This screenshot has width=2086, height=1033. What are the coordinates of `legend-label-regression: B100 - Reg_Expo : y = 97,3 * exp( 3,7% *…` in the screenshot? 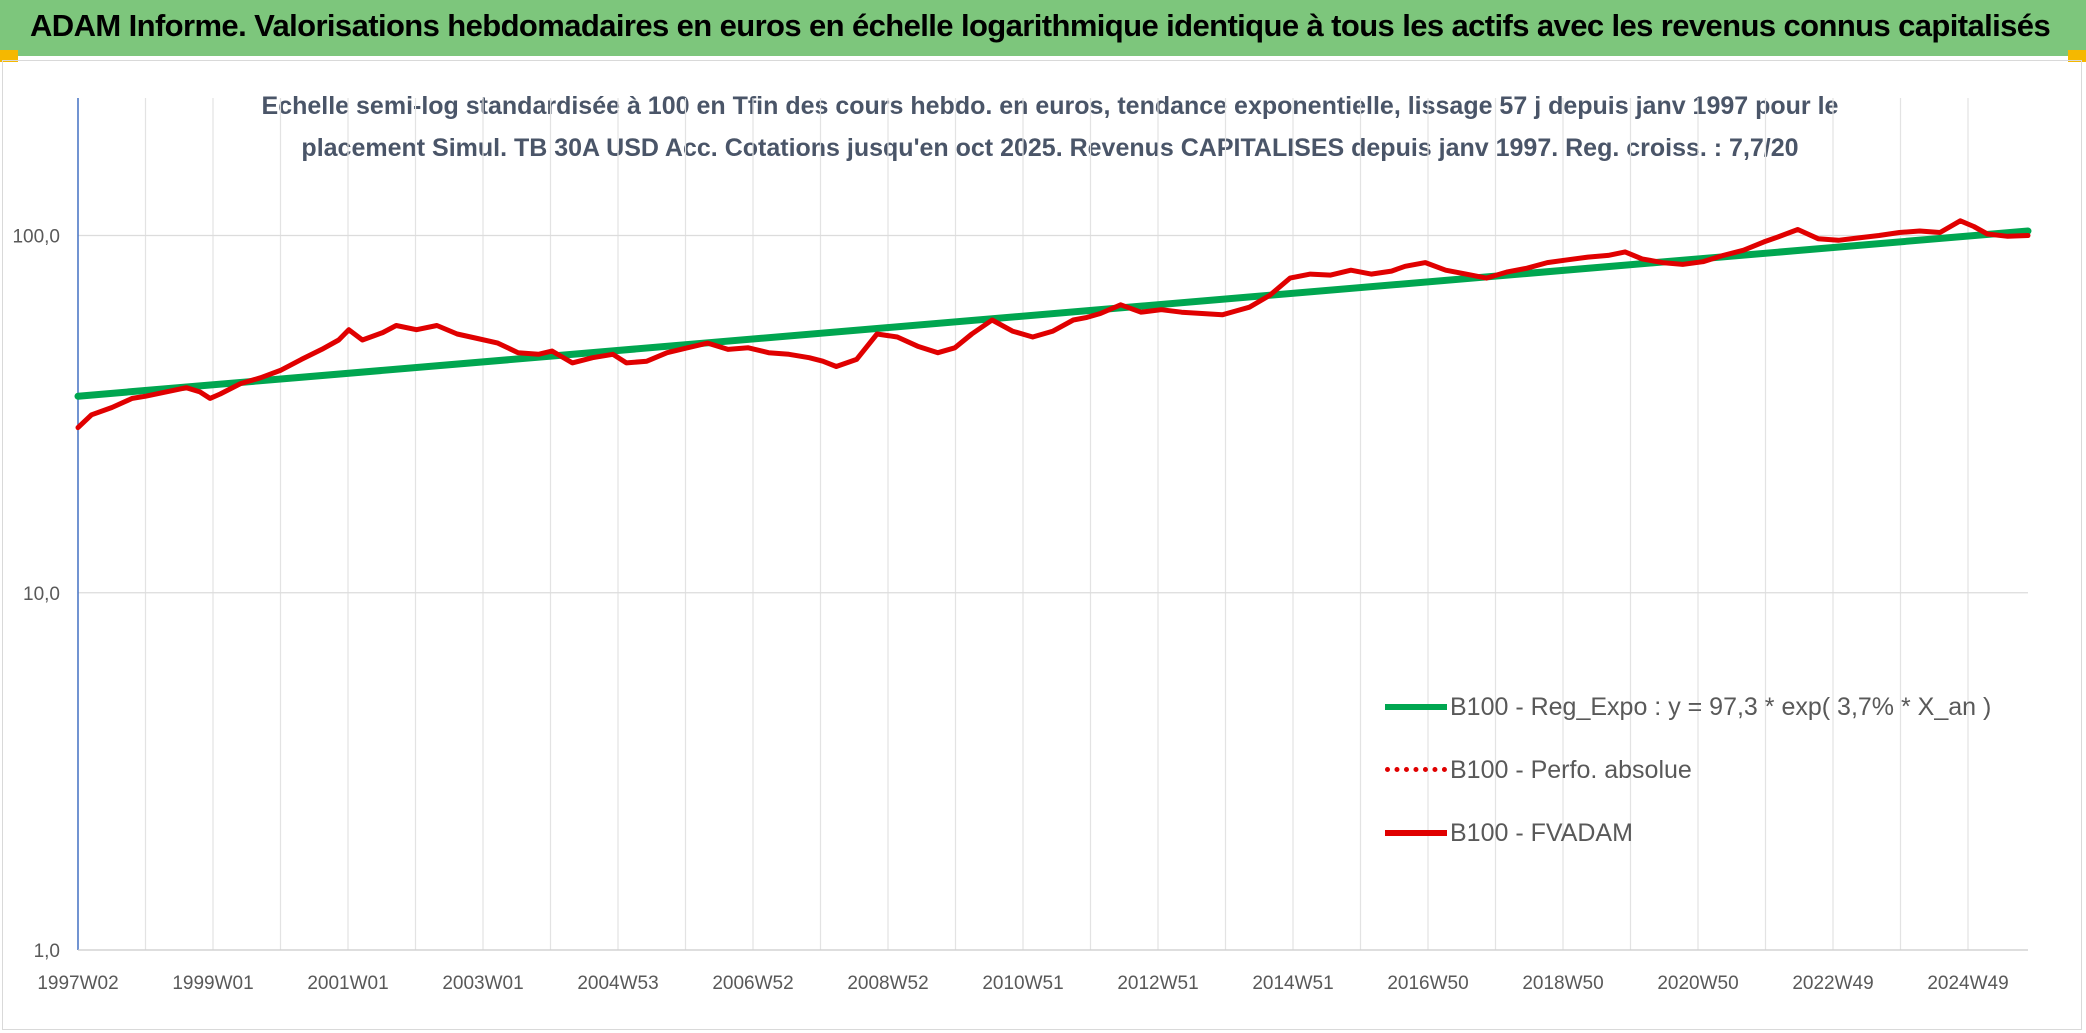 It's located at (1721, 707).